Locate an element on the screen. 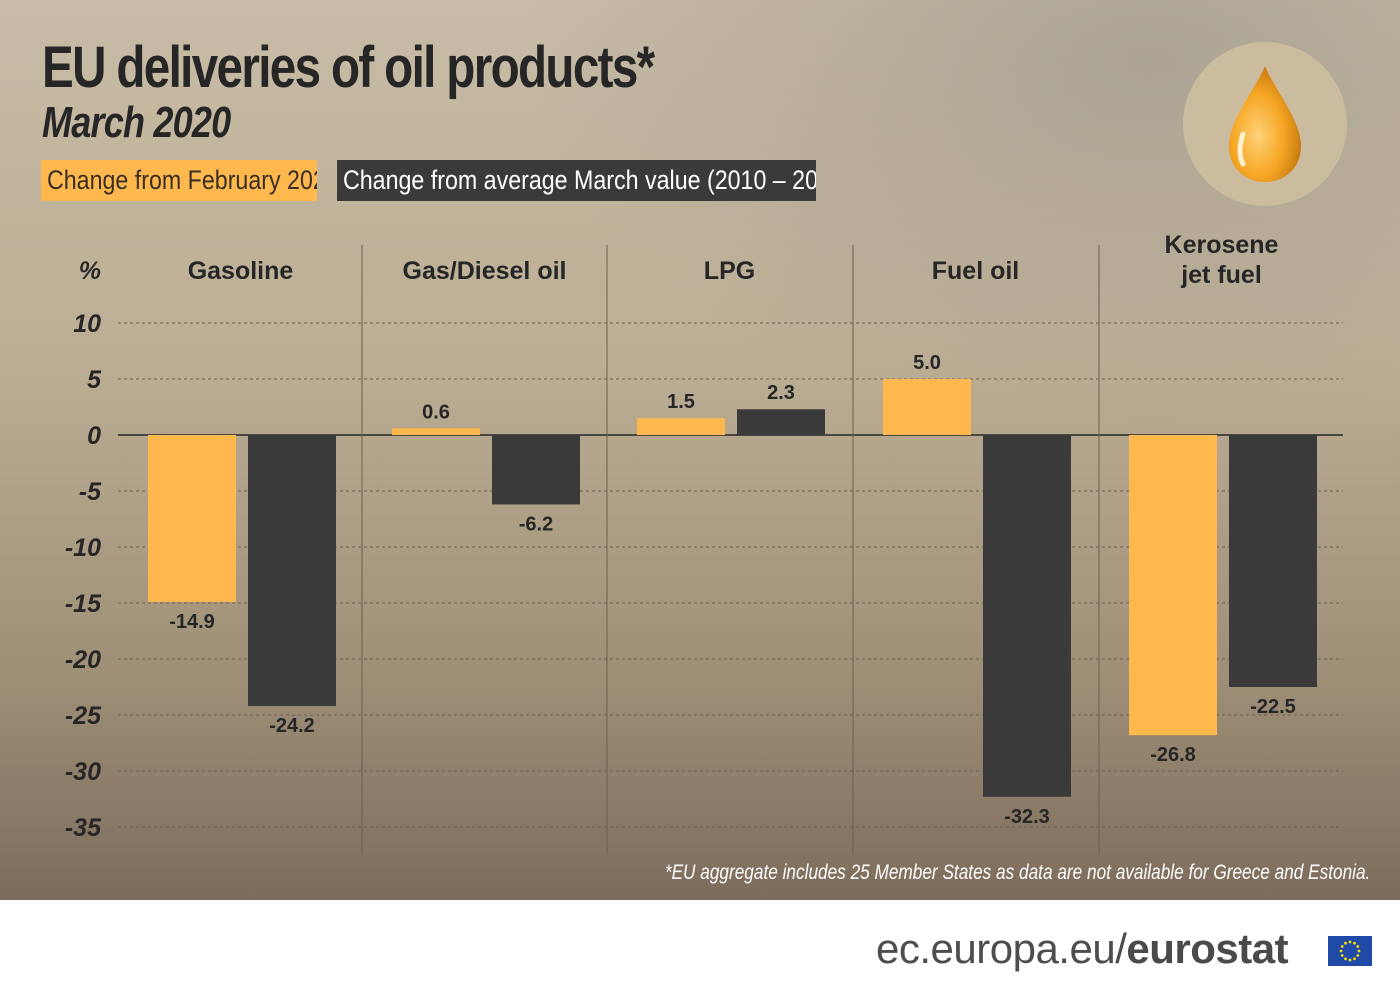  y-tick-label: 10 is located at coordinates (87, 324).